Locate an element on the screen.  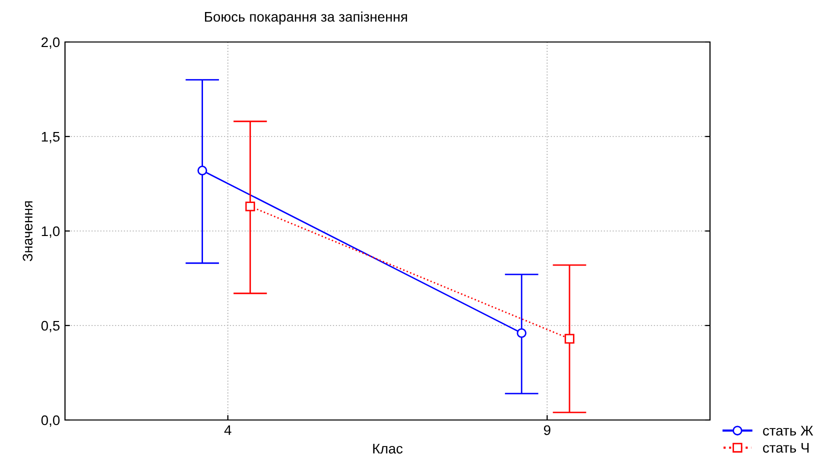
y-tick-label: 0,0 is located at coordinates (50, 421).